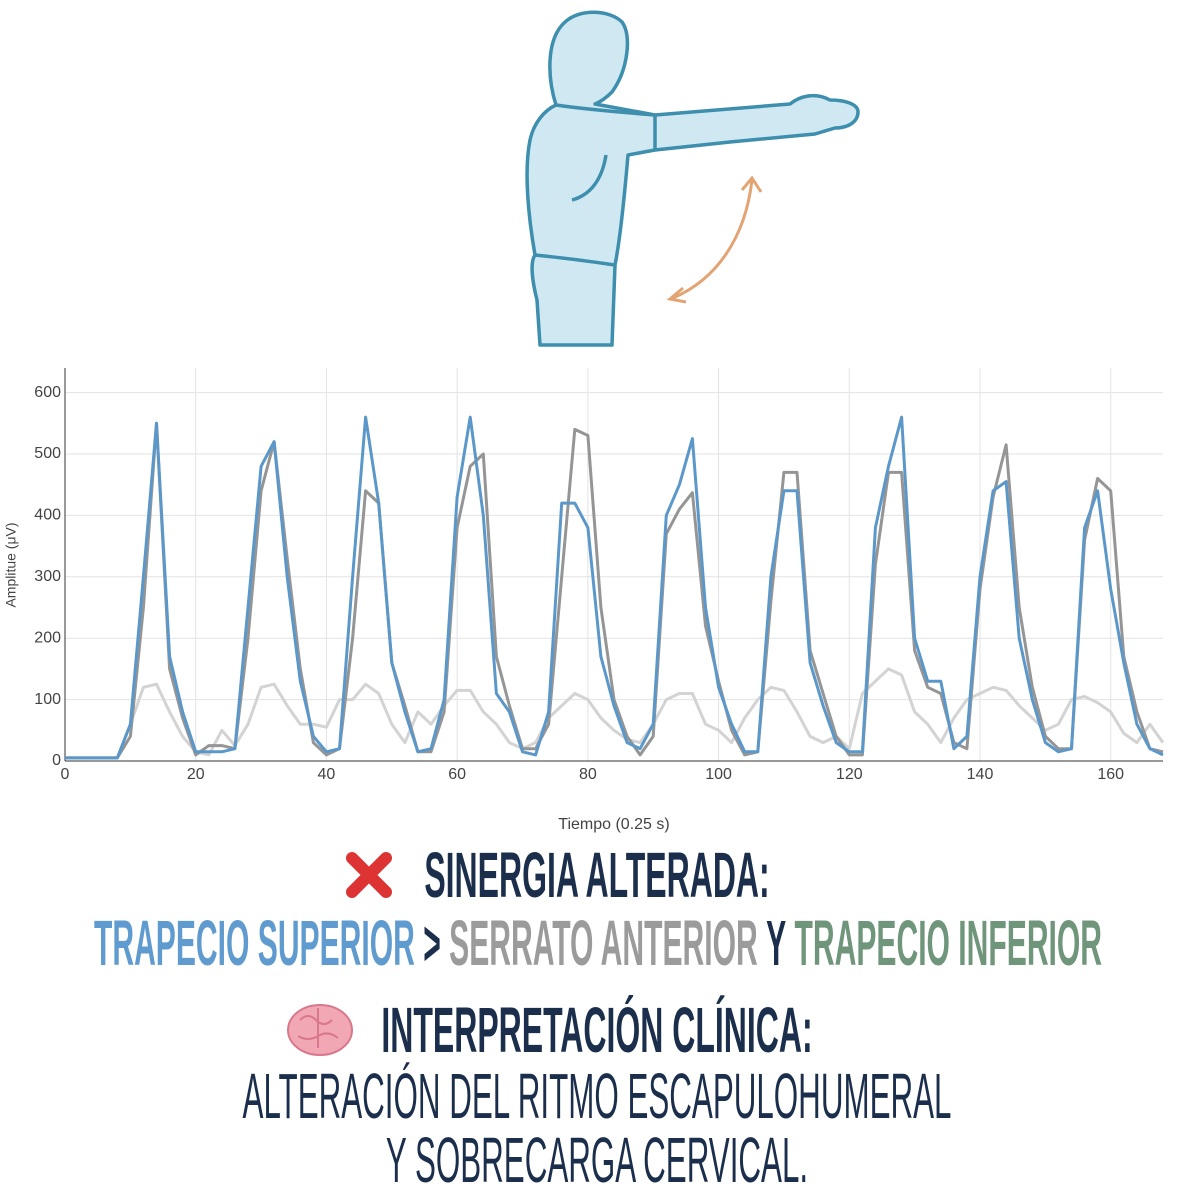  I want to click on muscle: SERRATO ANTERIOR, so click(603, 943).